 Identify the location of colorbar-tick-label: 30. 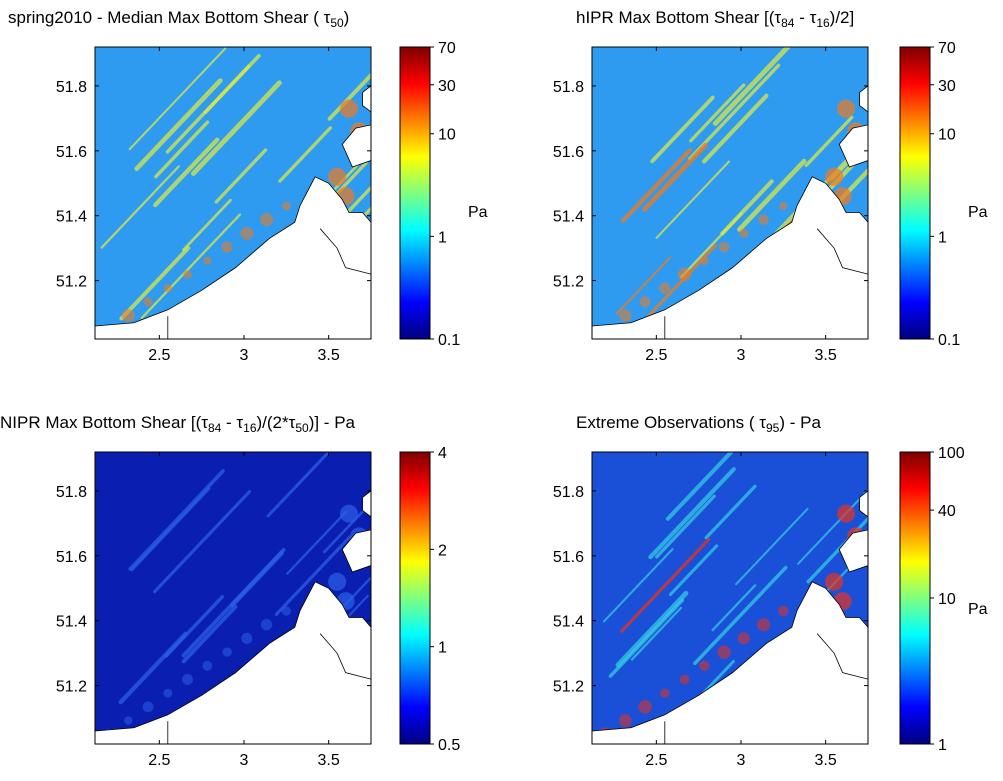
(947, 86).